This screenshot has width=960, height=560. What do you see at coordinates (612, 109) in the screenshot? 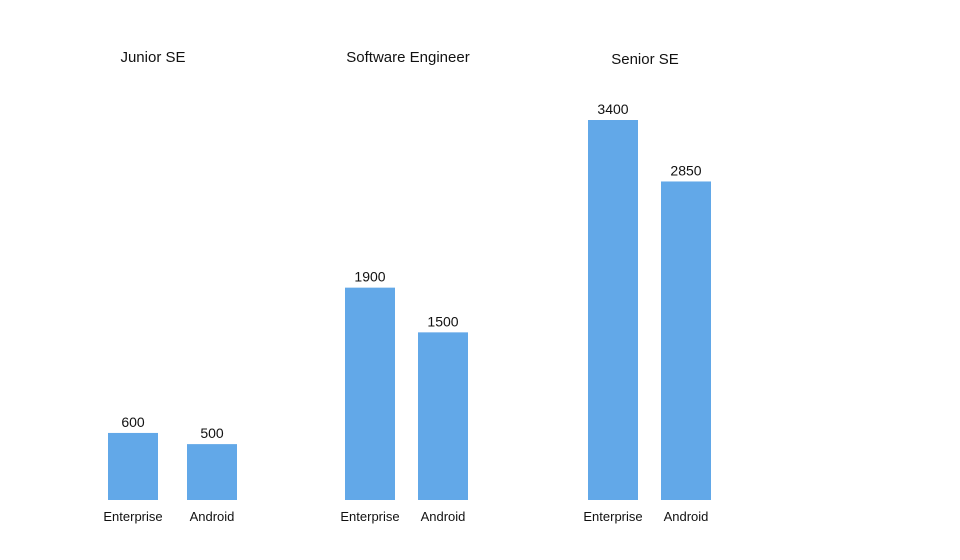
I see `data-label: 3400` at bounding box center [612, 109].